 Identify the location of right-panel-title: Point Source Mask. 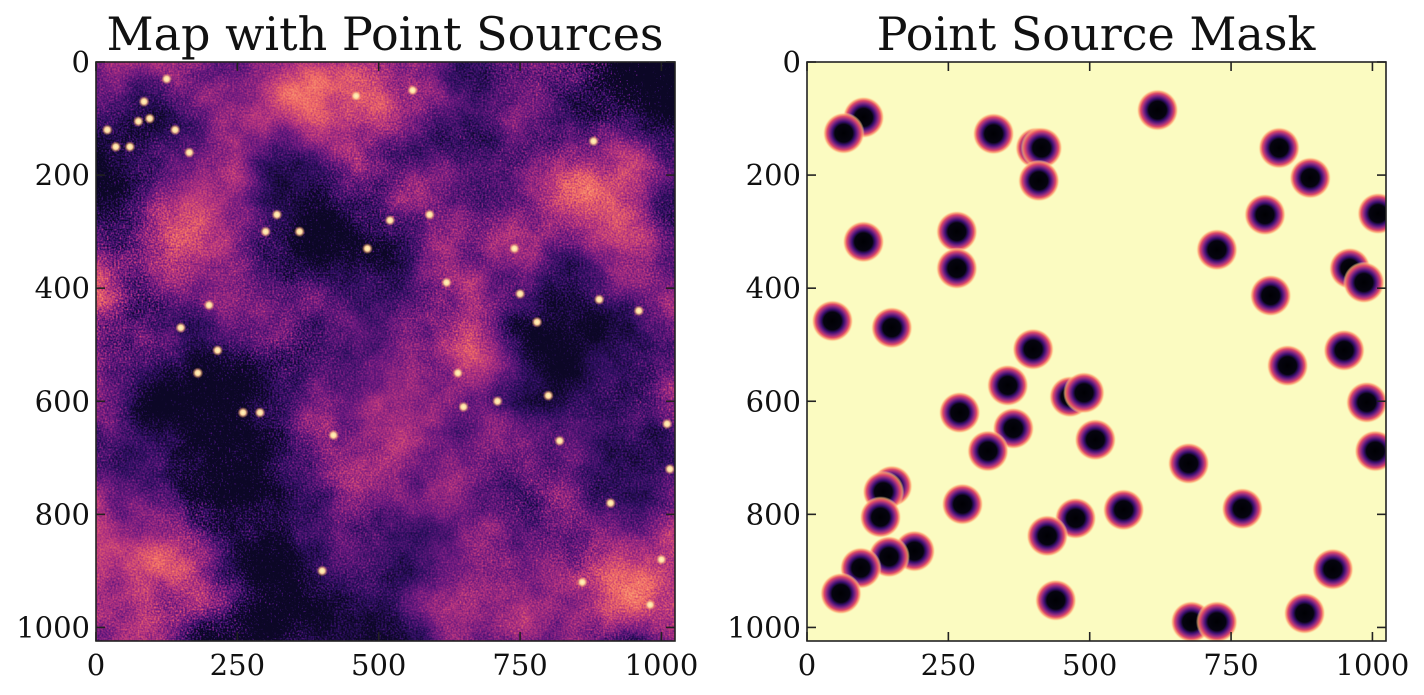
(1097, 34).